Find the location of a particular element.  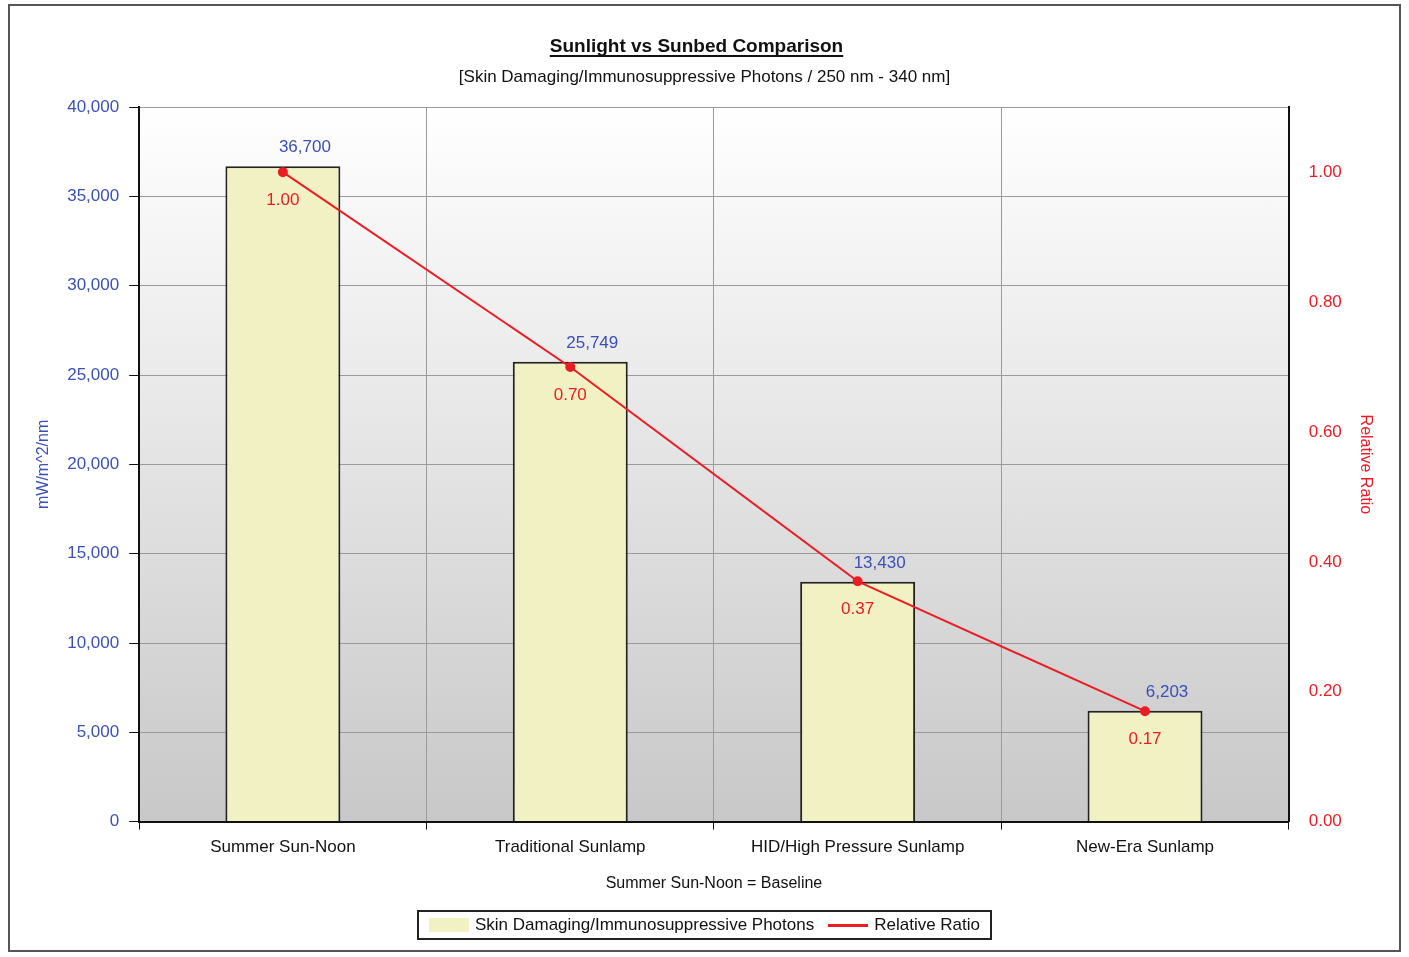

legend-label: Relative Ratio is located at coordinates (927, 925).